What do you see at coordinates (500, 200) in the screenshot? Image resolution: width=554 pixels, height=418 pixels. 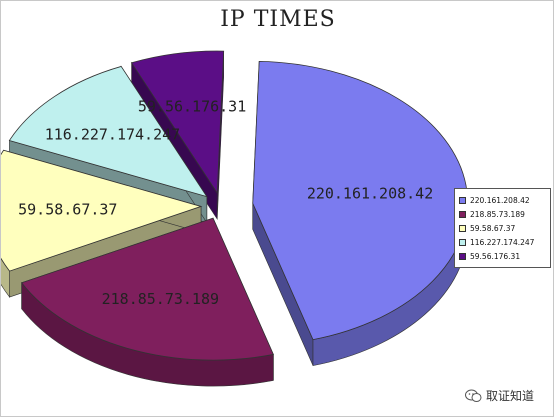 I see `legend-label-1: 220.161.208.42` at bounding box center [500, 200].